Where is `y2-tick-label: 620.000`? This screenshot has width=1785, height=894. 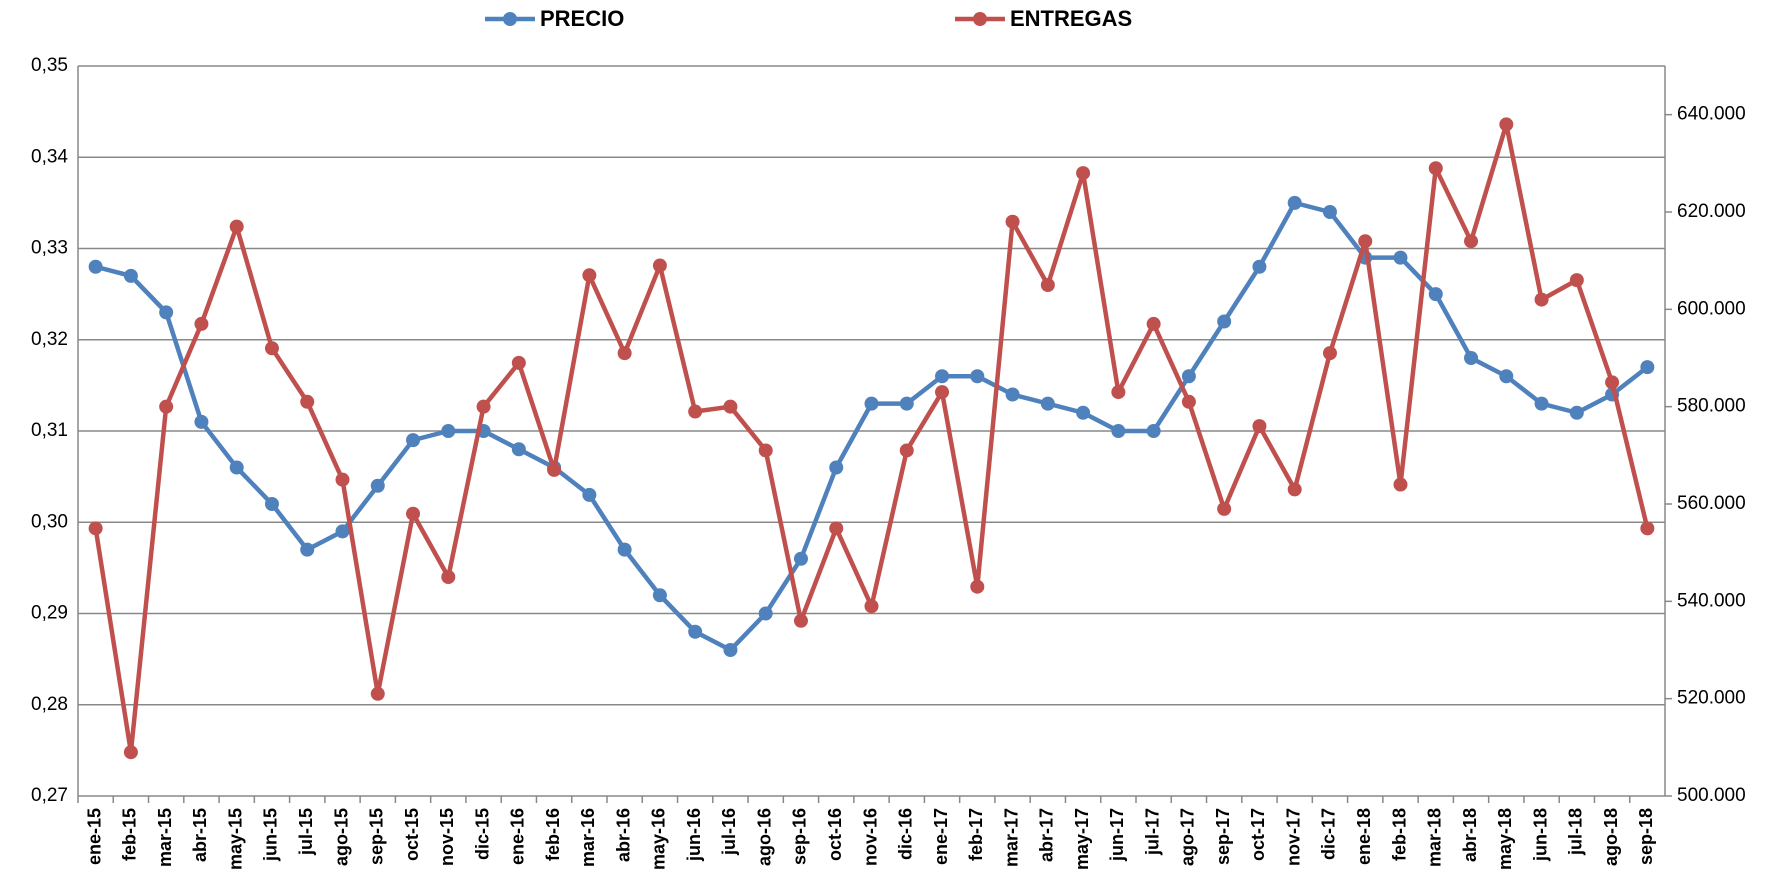 y2-tick-label: 620.000 is located at coordinates (1711, 211).